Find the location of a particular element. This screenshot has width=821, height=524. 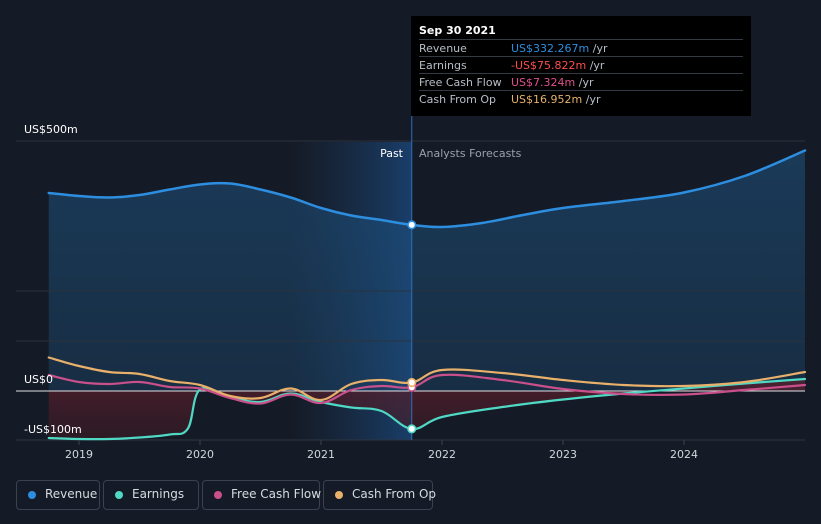

y-label-zero: US$0 is located at coordinates (38, 379).